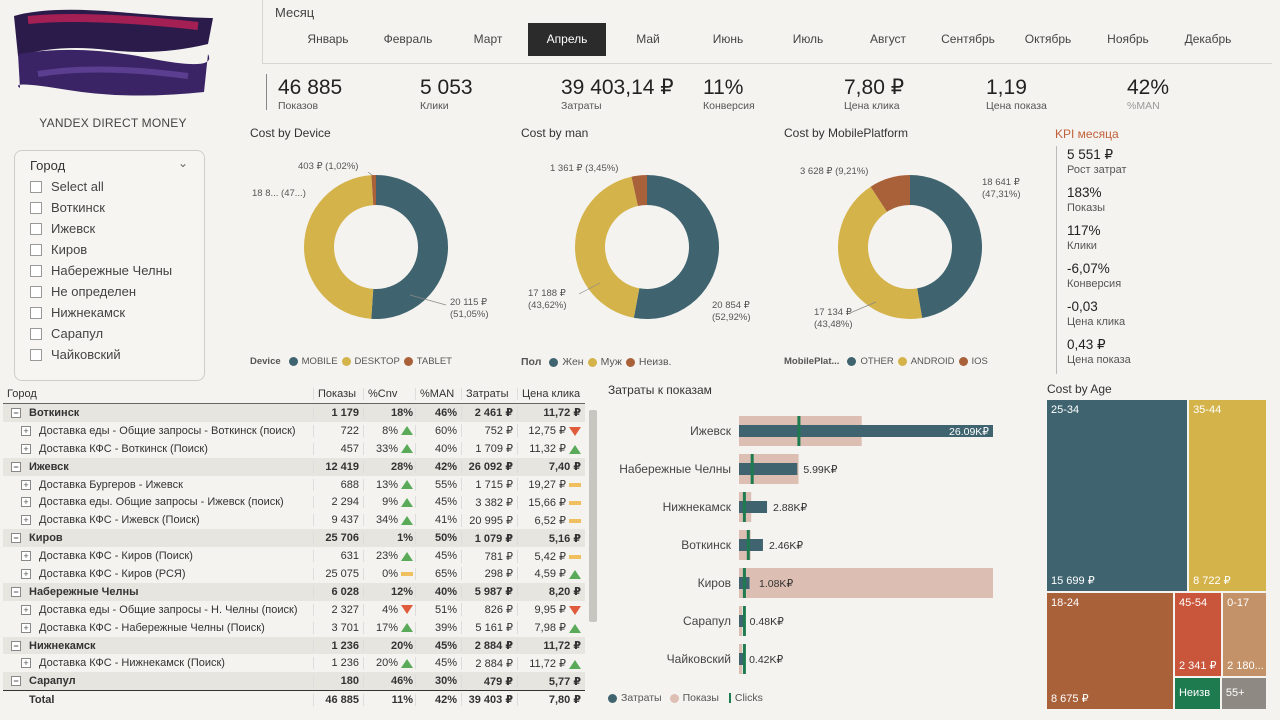 The height and width of the screenshot is (720, 1280). I want to click on column-header: Цена клика, so click(551, 393).